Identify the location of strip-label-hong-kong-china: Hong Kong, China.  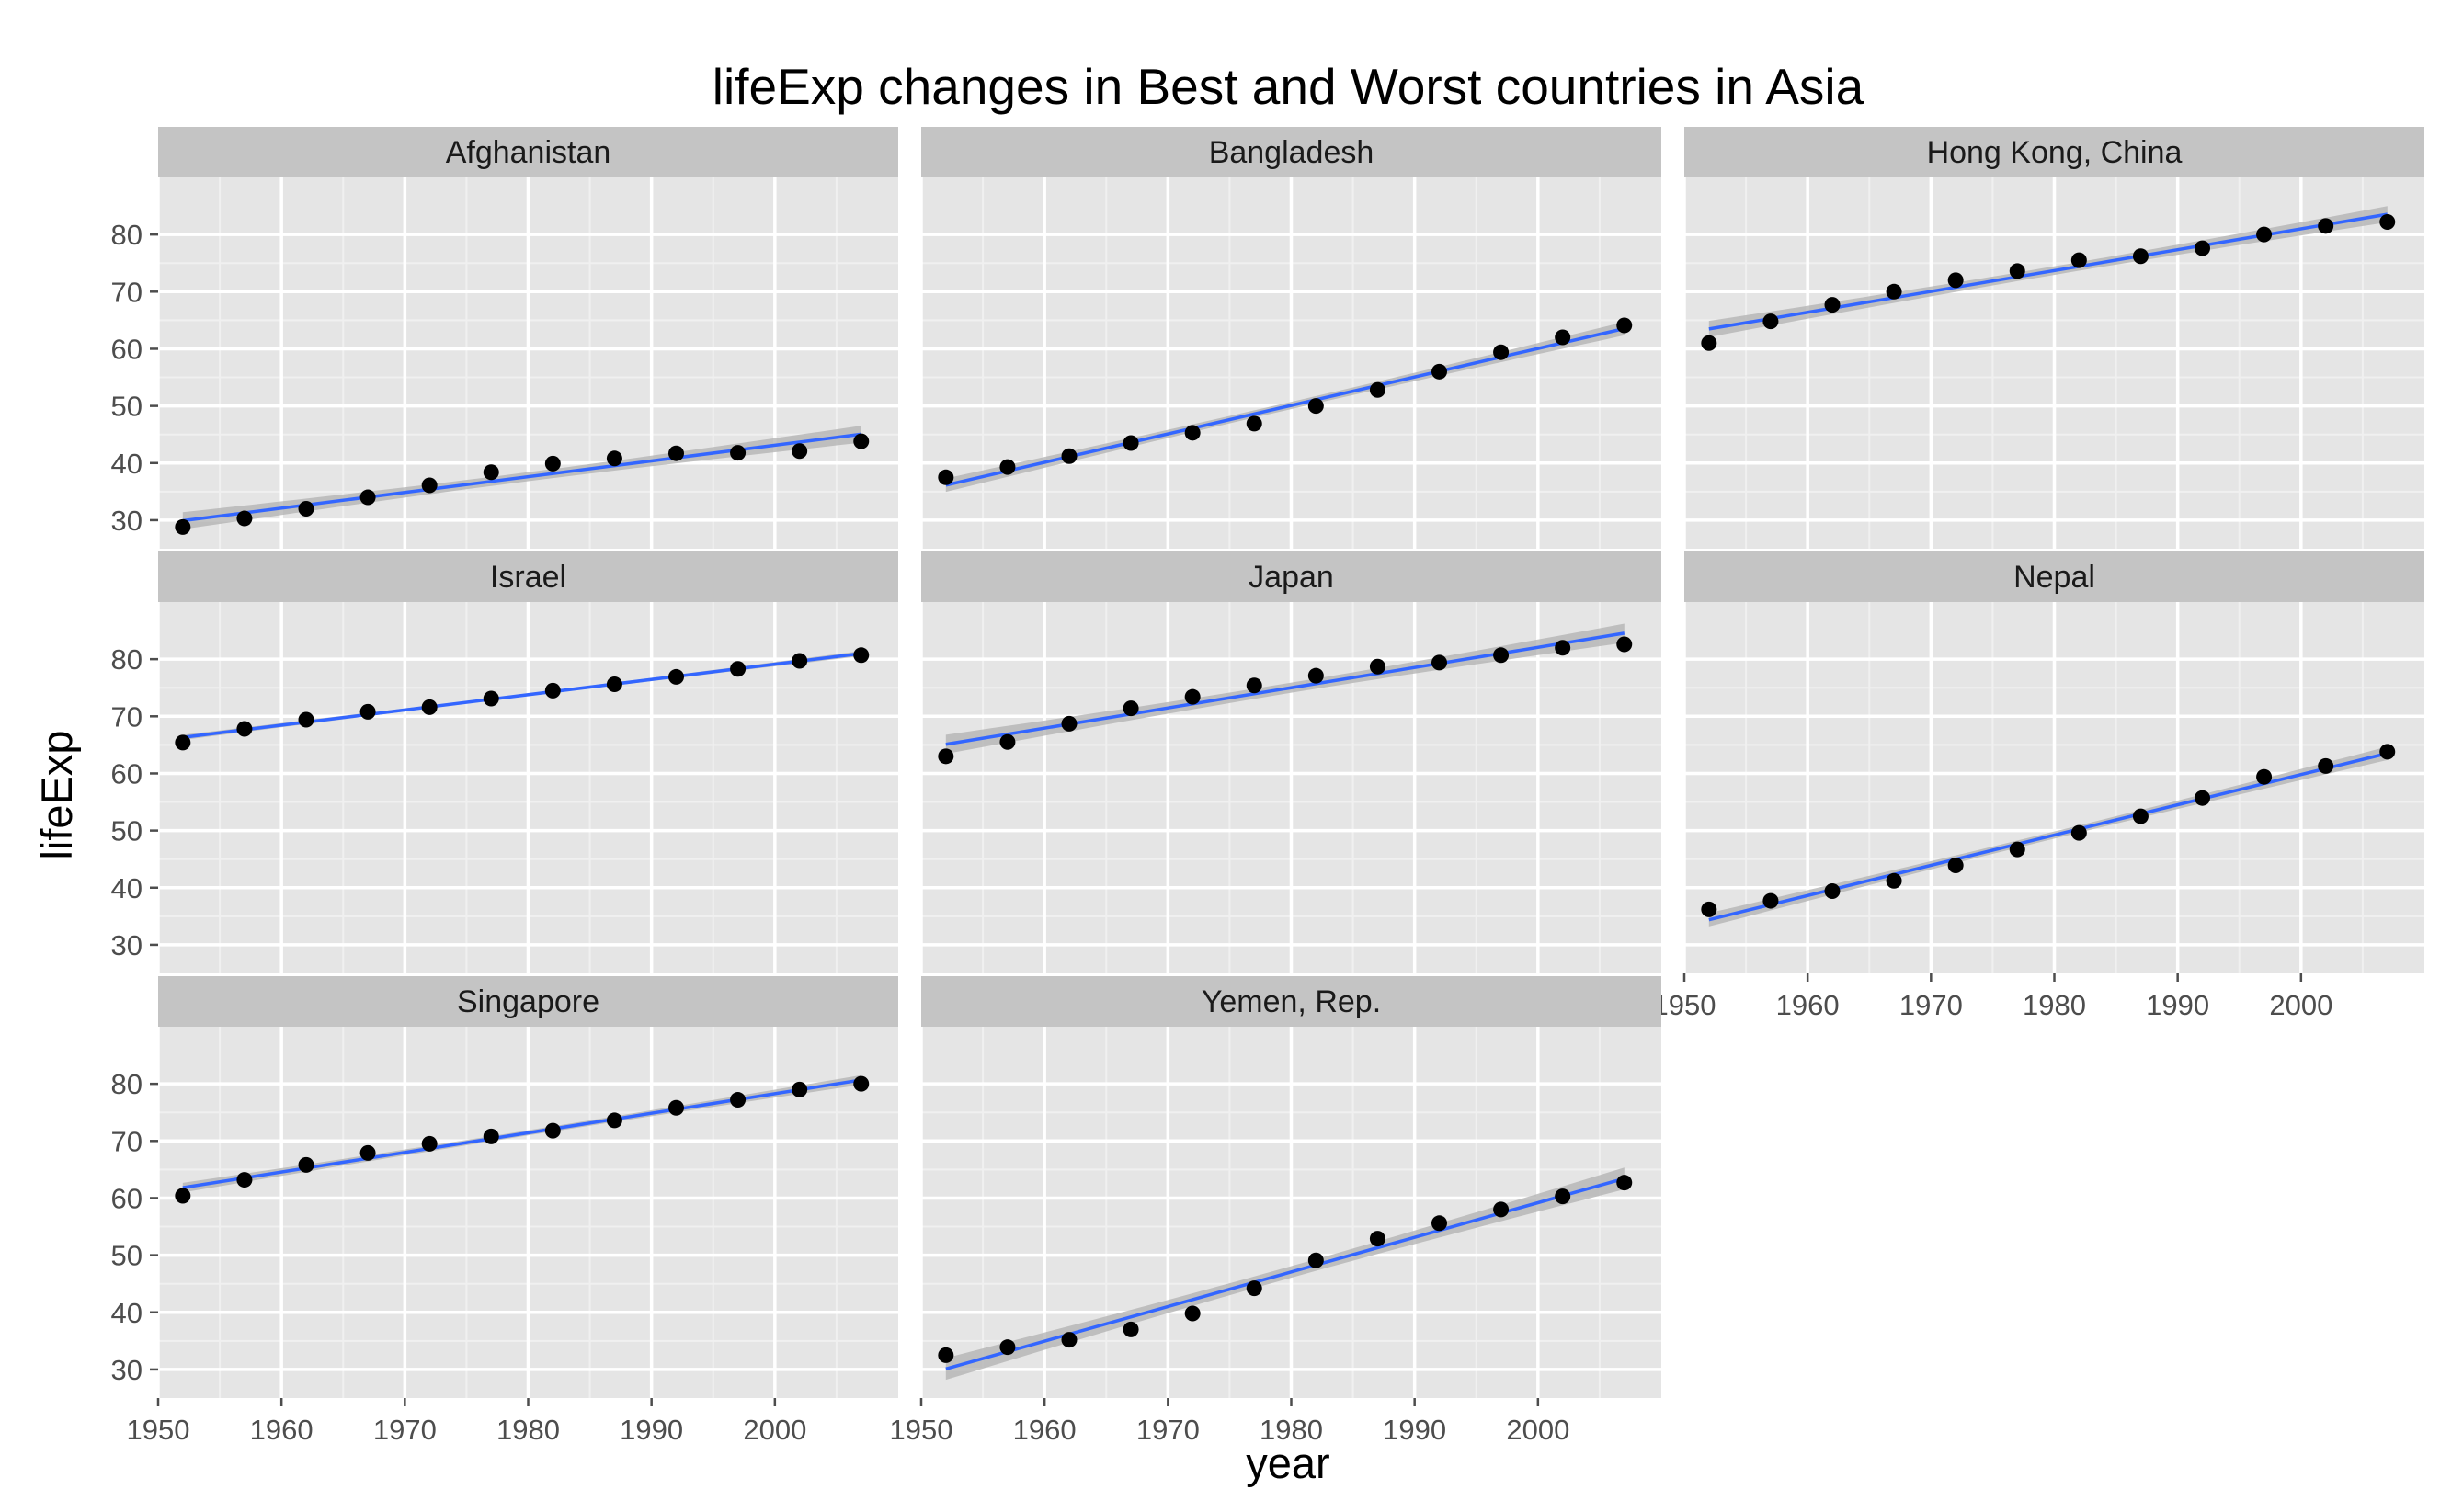
(2055, 152).